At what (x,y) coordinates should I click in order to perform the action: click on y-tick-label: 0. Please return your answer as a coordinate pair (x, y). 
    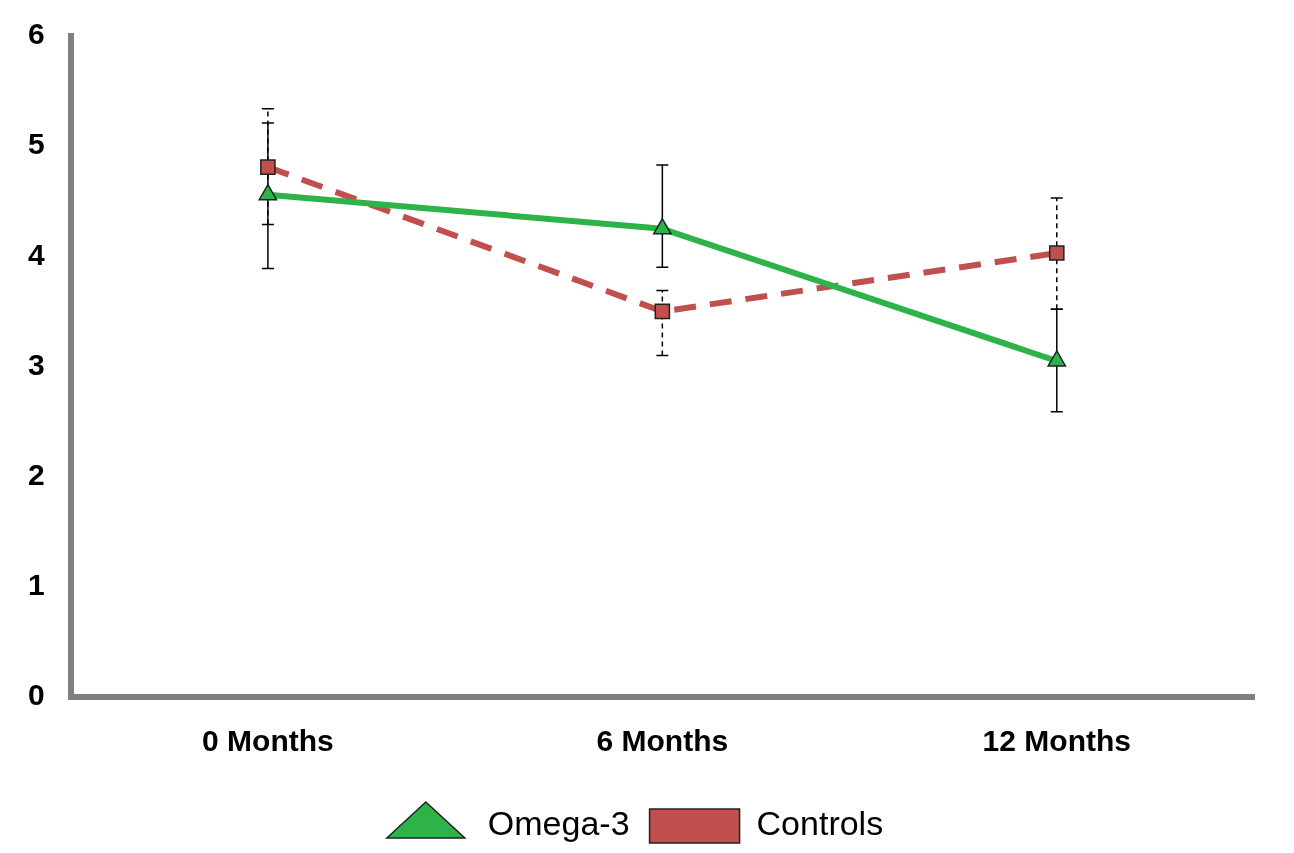
    Looking at the image, I should click on (36, 695).